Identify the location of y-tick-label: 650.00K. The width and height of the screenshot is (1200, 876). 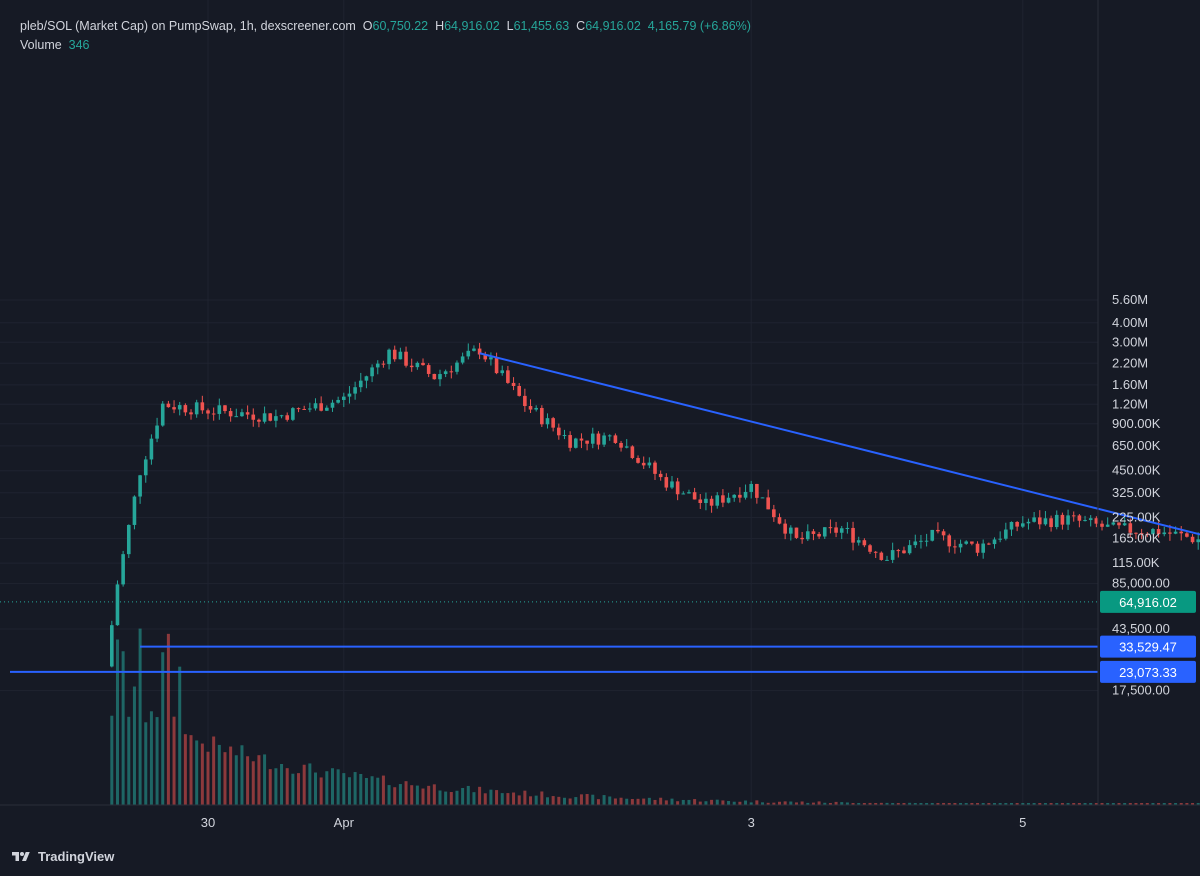
(1136, 445).